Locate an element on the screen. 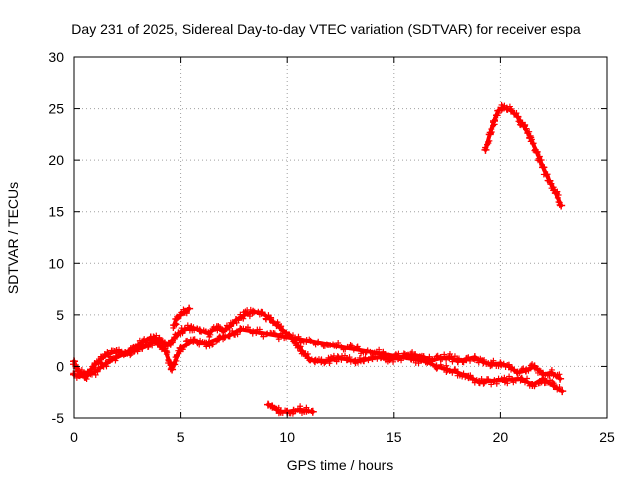 The width and height of the screenshot is (640, 480). series-lower-branch is located at coordinates (318, 360).